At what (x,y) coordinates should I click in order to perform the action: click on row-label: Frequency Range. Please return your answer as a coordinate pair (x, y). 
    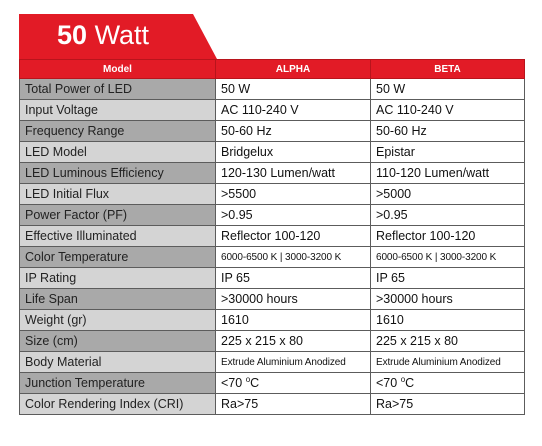
    Looking at the image, I should click on (117, 131).